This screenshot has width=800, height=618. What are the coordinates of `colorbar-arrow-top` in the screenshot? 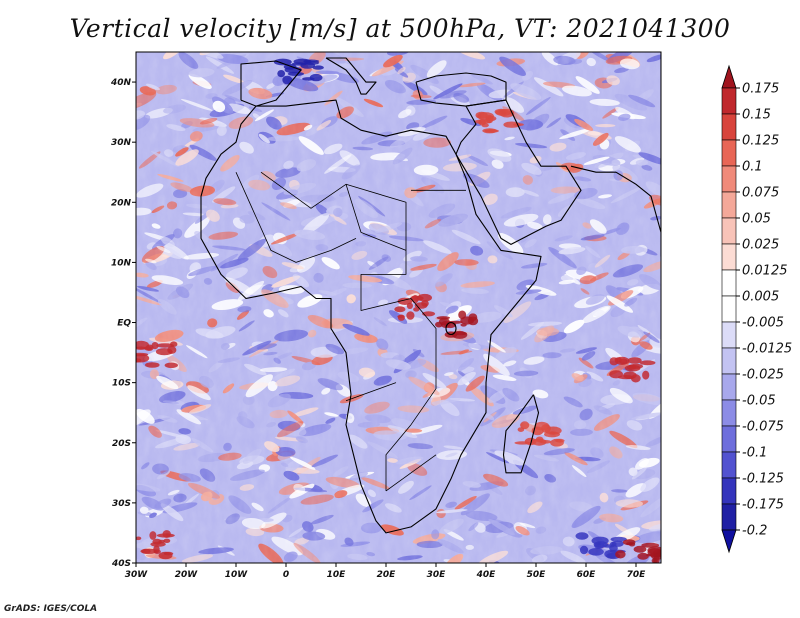 It's located at (729, 76).